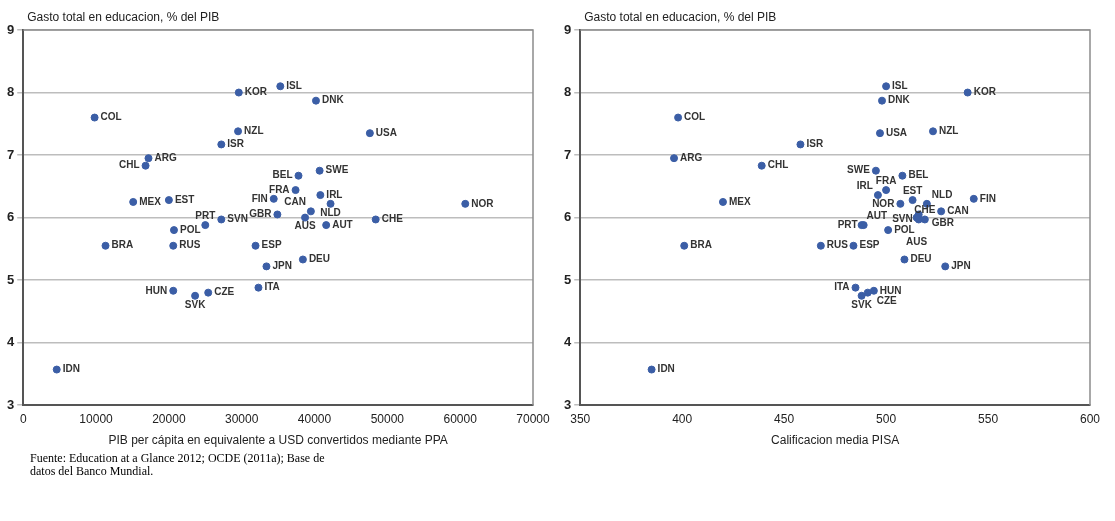  I want to click on x-tick-label: 350, so click(580, 418).